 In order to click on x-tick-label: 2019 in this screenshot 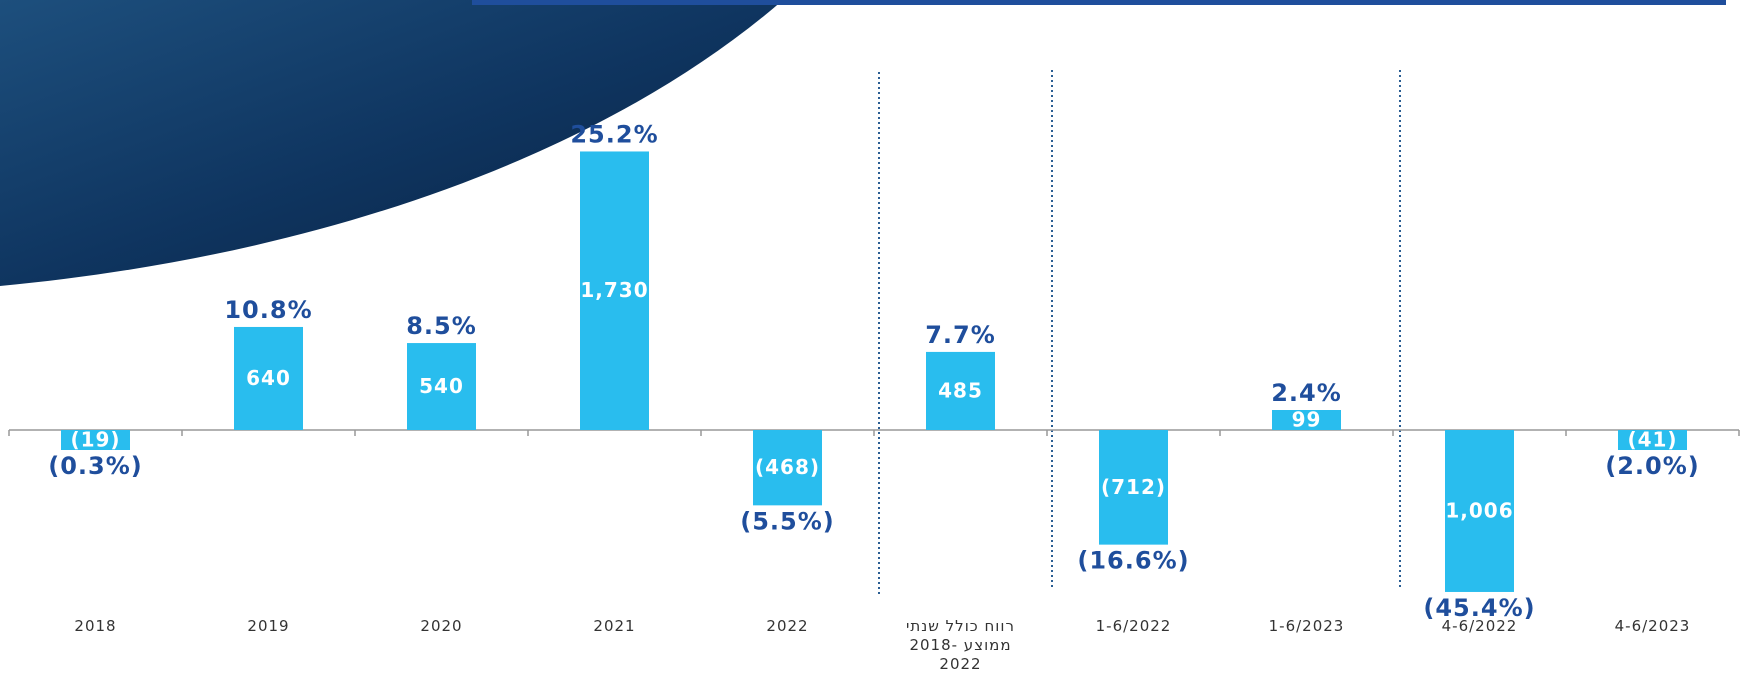, I will do `click(268, 626)`.